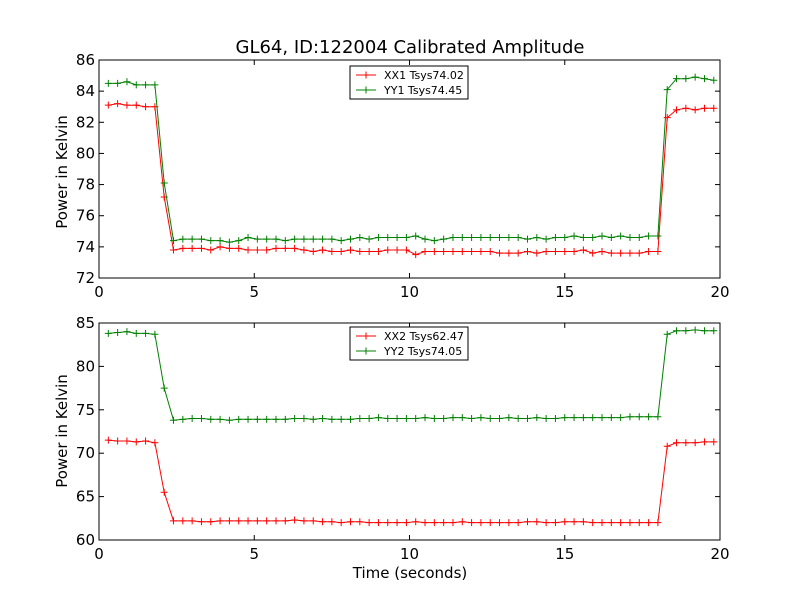 Image resolution: width=800 pixels, height=600 pixels. I want to click on x-tick-label-1-4: 20, so click(719, 554).